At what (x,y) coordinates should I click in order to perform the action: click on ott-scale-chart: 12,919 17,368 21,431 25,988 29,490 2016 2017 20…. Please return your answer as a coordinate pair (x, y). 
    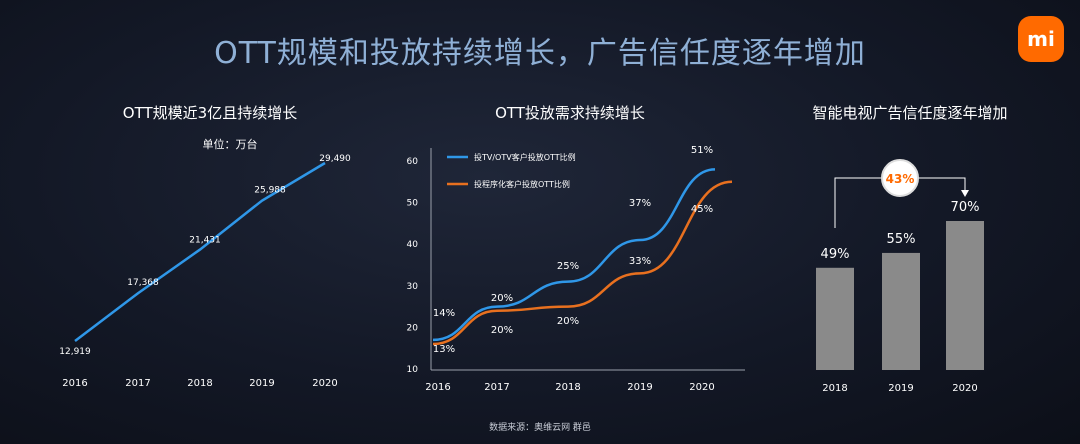
    Looking at the image, I should click on (205, 271).